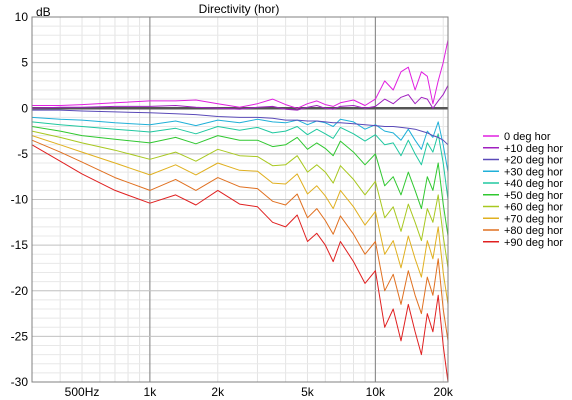 This screenshot has height=400, width=572. I want to click on x-tick-label: 5k, so click(308, 392).